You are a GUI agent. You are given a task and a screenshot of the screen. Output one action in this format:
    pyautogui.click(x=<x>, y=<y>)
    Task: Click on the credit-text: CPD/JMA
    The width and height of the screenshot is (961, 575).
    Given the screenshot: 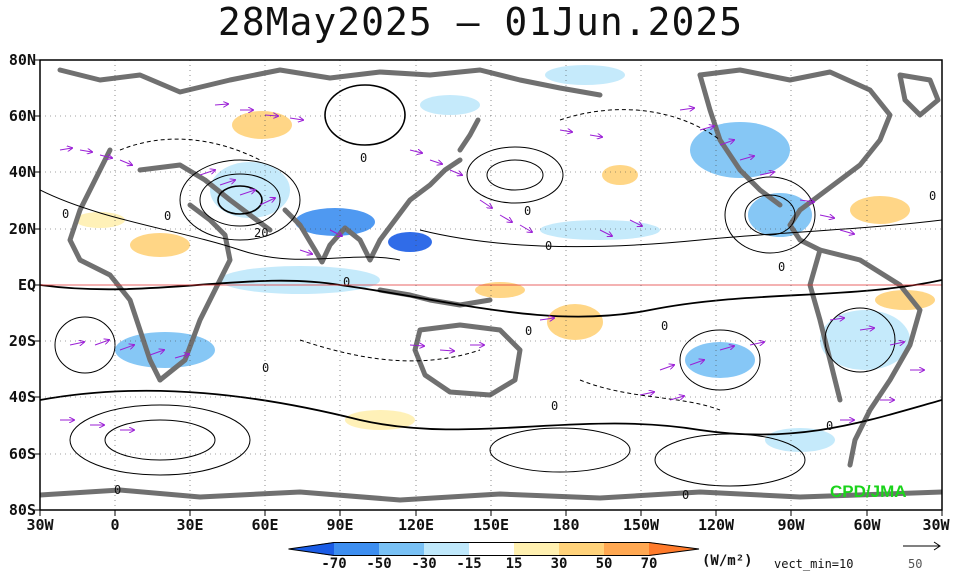 What is the action you would take?
    pyautogui.click(x=868, y=491)
    